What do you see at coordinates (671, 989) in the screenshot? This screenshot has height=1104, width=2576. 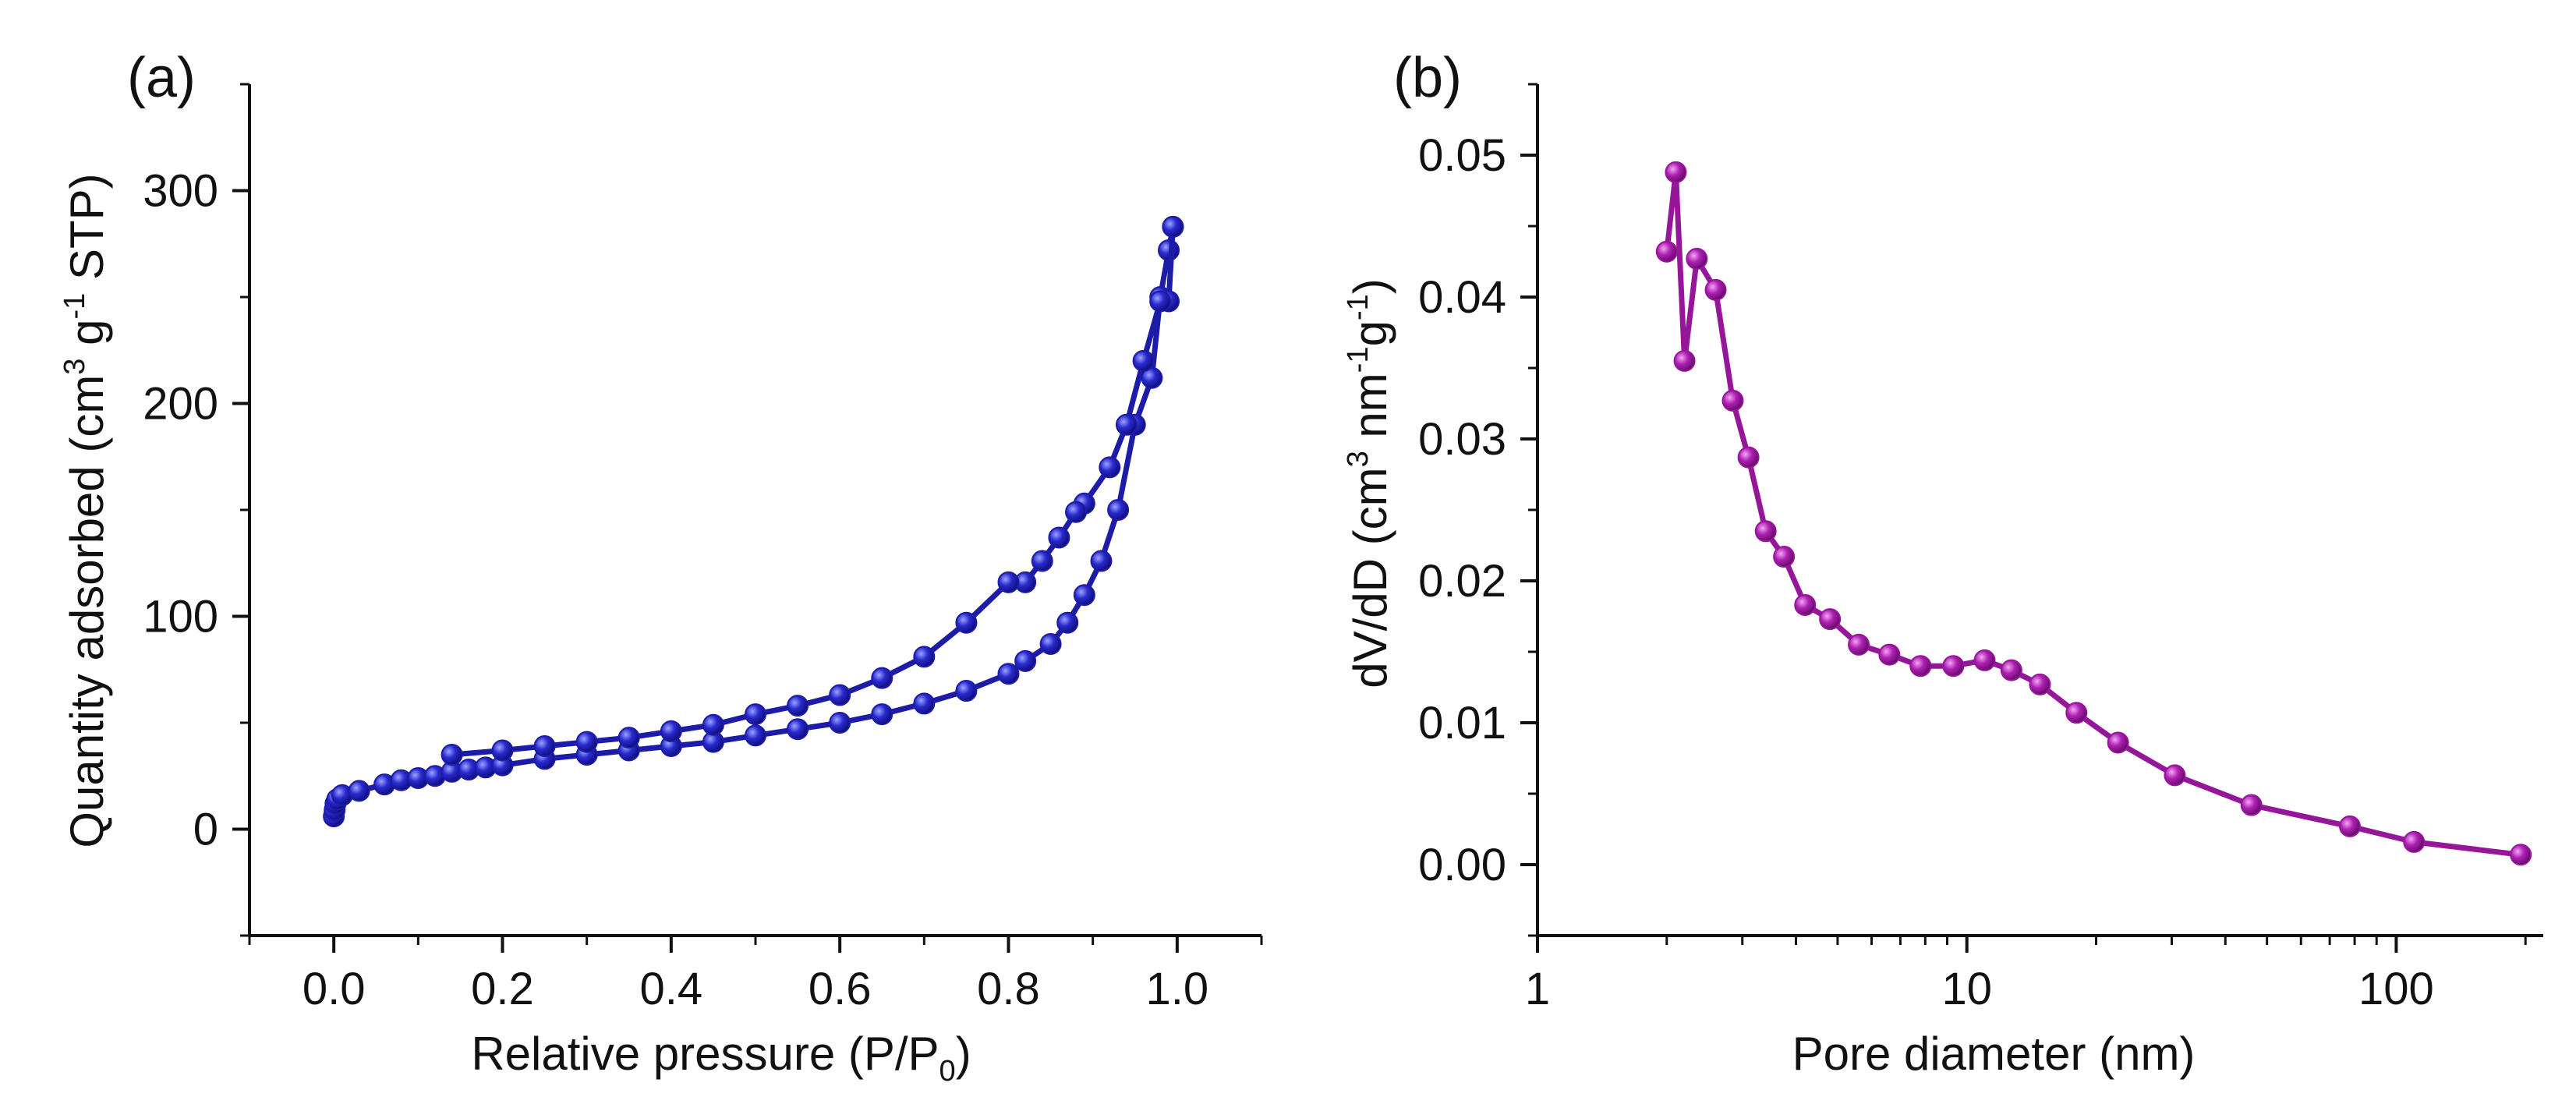 I see `x-tick-label-a: 0.4` at bounding box center [671, 989].